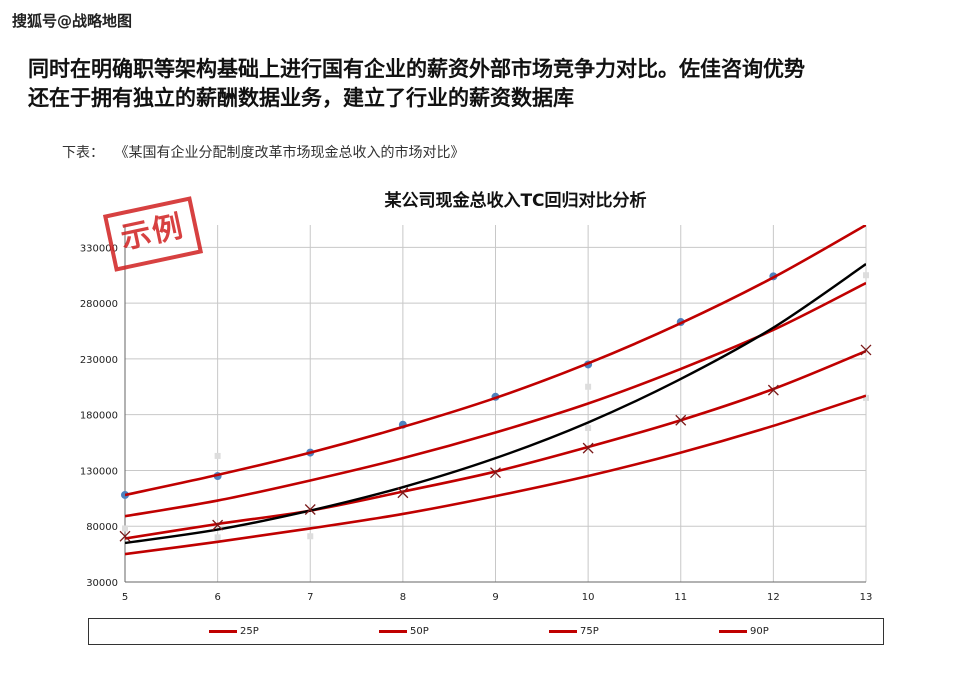 The width and height of the screenshot is (960, 685). What do you see at coordinates (680, 597) in the screenshot?
I see `x-tick-label: 11` at bounding box center [680, 597].